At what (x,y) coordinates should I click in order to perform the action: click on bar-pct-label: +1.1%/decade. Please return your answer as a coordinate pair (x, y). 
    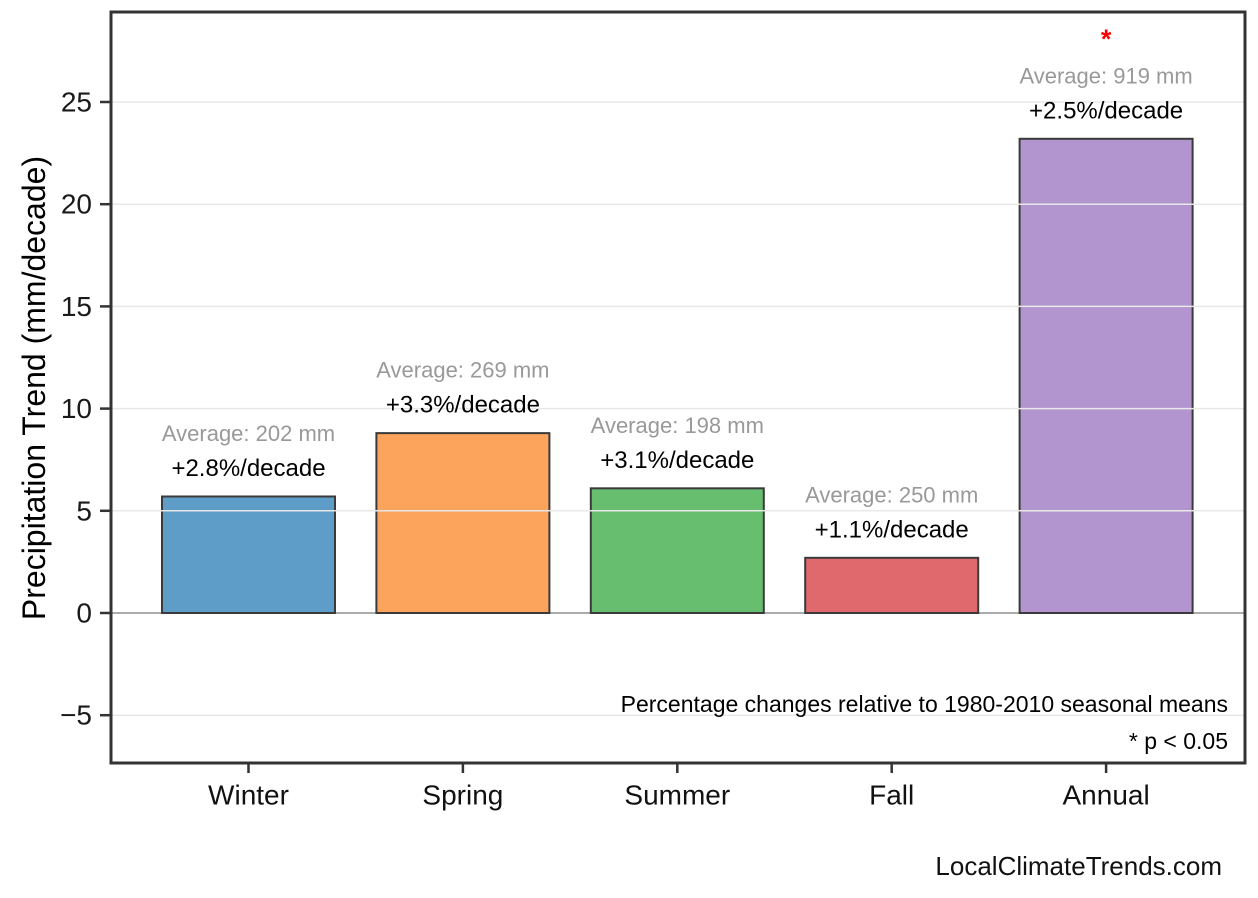
    Looking at the image, I should click on (892, 529).